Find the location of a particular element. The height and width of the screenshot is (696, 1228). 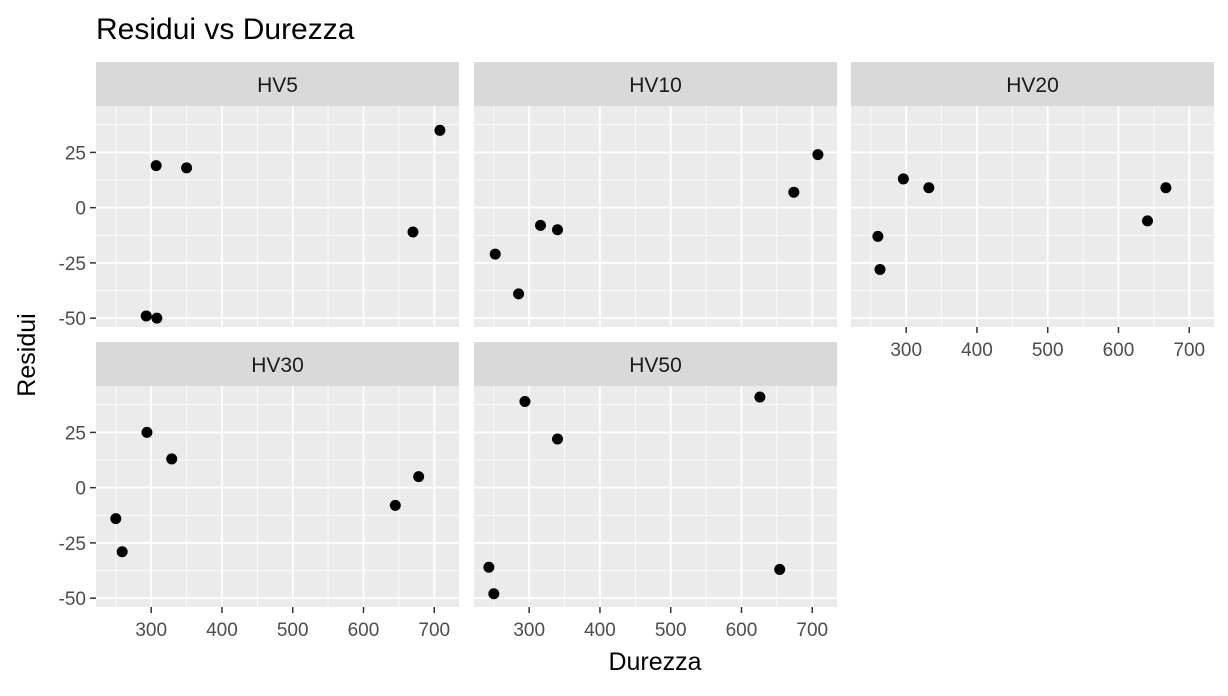

facet-strip-label: HV50 is located at coordinates (655, 365).